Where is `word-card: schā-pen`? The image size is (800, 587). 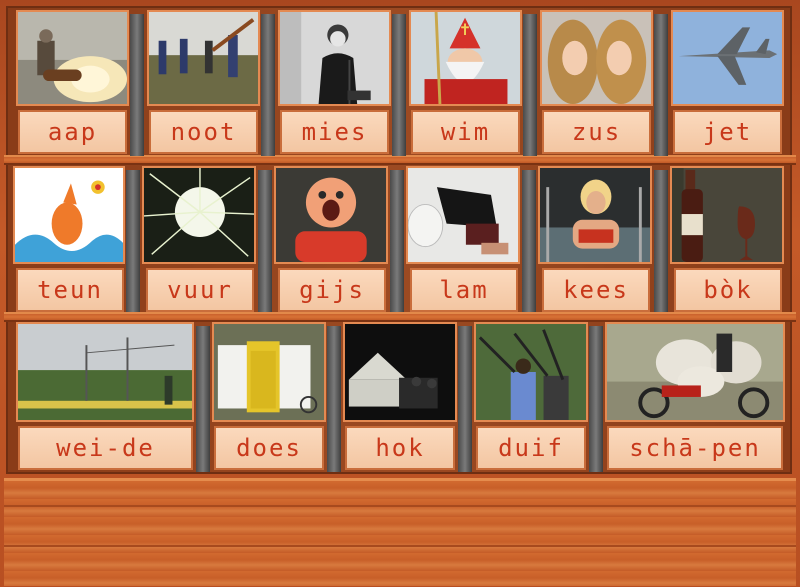
word-card: schā-pen is located at coordinates (695, 448).